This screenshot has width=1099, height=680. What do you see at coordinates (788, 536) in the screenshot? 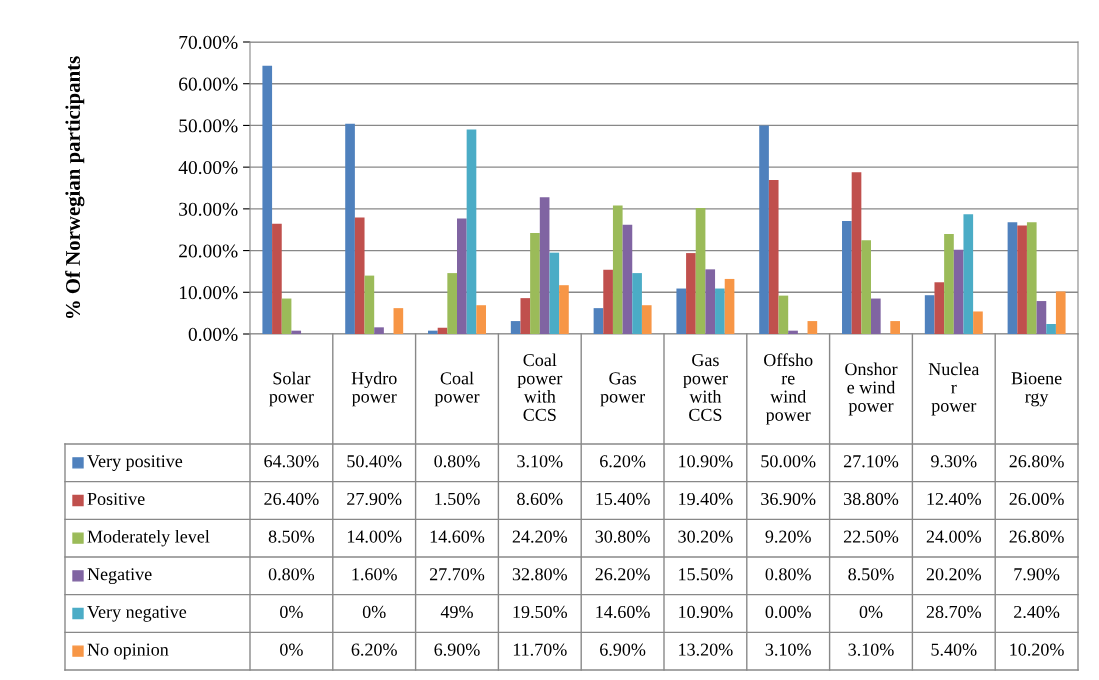
I see `data-label: 9.20%` at bounding box center [788, 536].